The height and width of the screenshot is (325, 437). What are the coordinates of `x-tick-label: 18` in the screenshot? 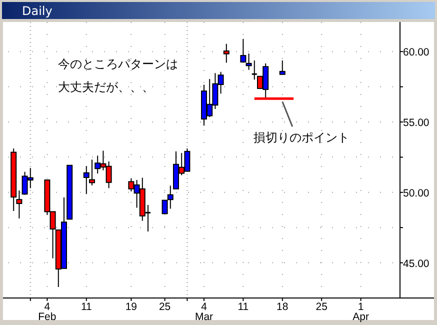 It's located at (282, 307).